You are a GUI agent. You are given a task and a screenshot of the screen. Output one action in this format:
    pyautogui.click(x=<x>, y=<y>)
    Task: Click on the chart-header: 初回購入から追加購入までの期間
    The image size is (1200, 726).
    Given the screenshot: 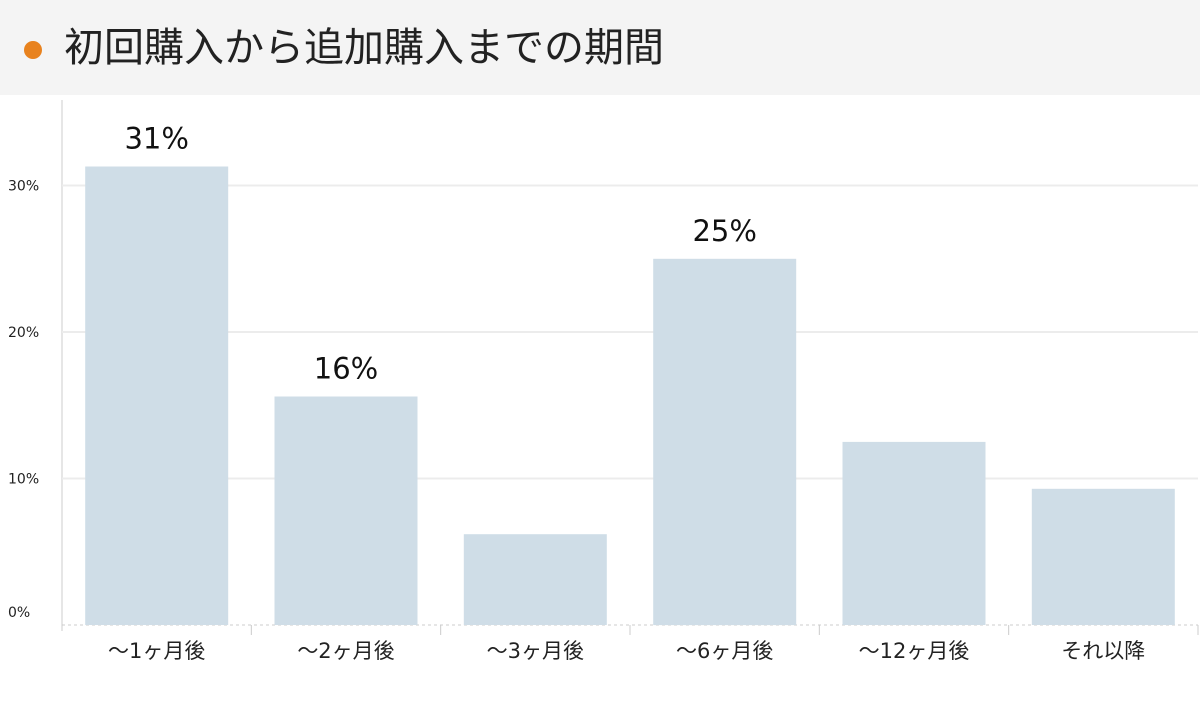 What is the action you would take?
    pyautogui.click(x=600, y=47)
    